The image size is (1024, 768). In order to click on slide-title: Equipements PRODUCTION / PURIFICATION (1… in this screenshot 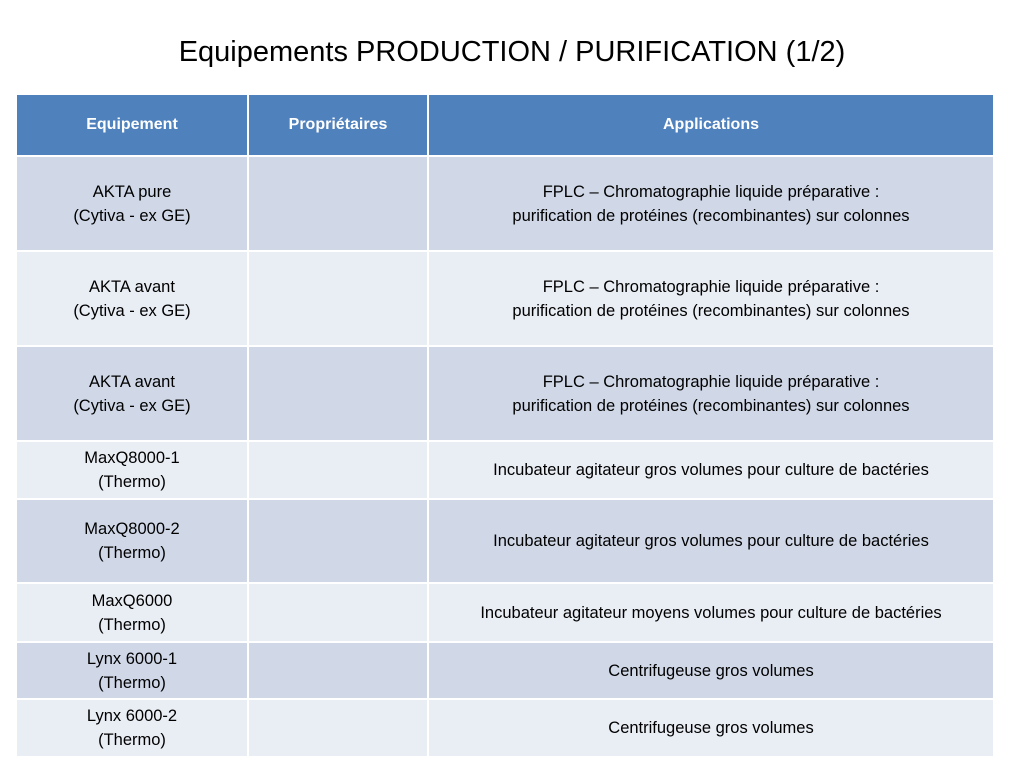, I will do `click(512, 52)`.